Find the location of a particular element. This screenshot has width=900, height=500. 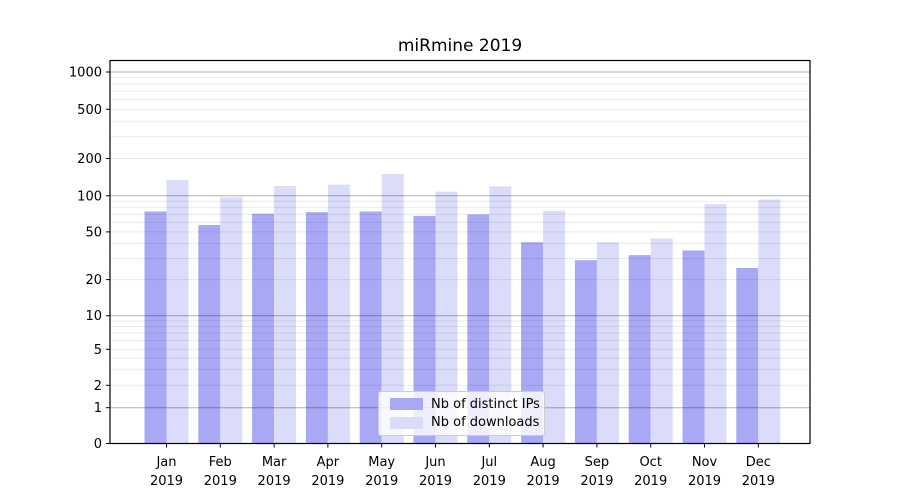

x-tick-label-month: May is located at coordinates (381, 462).